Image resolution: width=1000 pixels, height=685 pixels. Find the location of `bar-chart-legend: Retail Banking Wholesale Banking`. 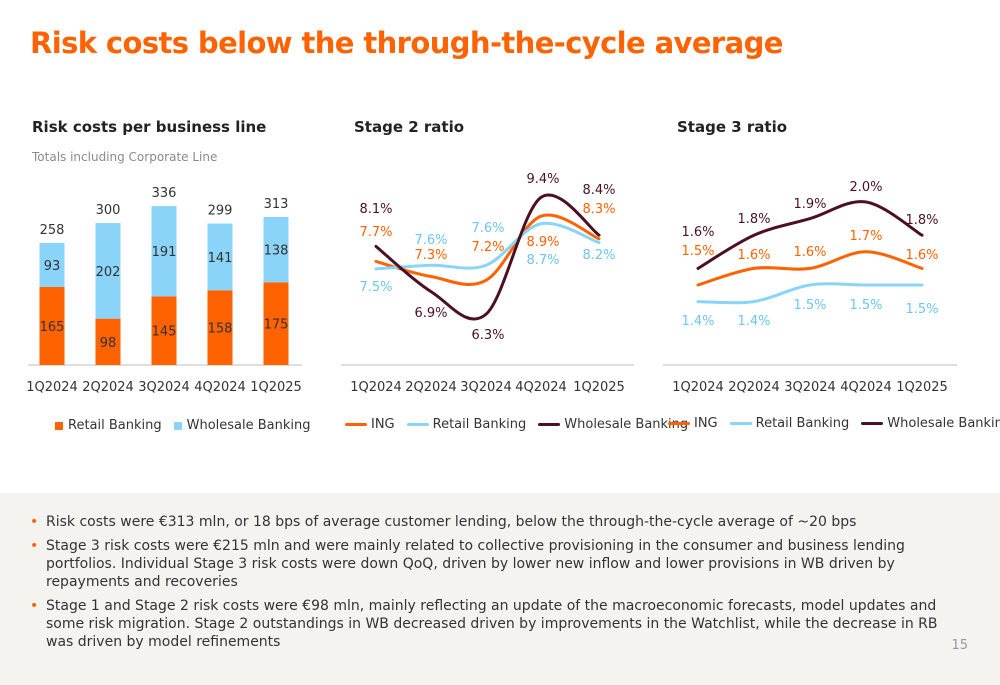

bar-chart-legend: Retail Banking Wholesale Banking is located at coordinates (189, 425).